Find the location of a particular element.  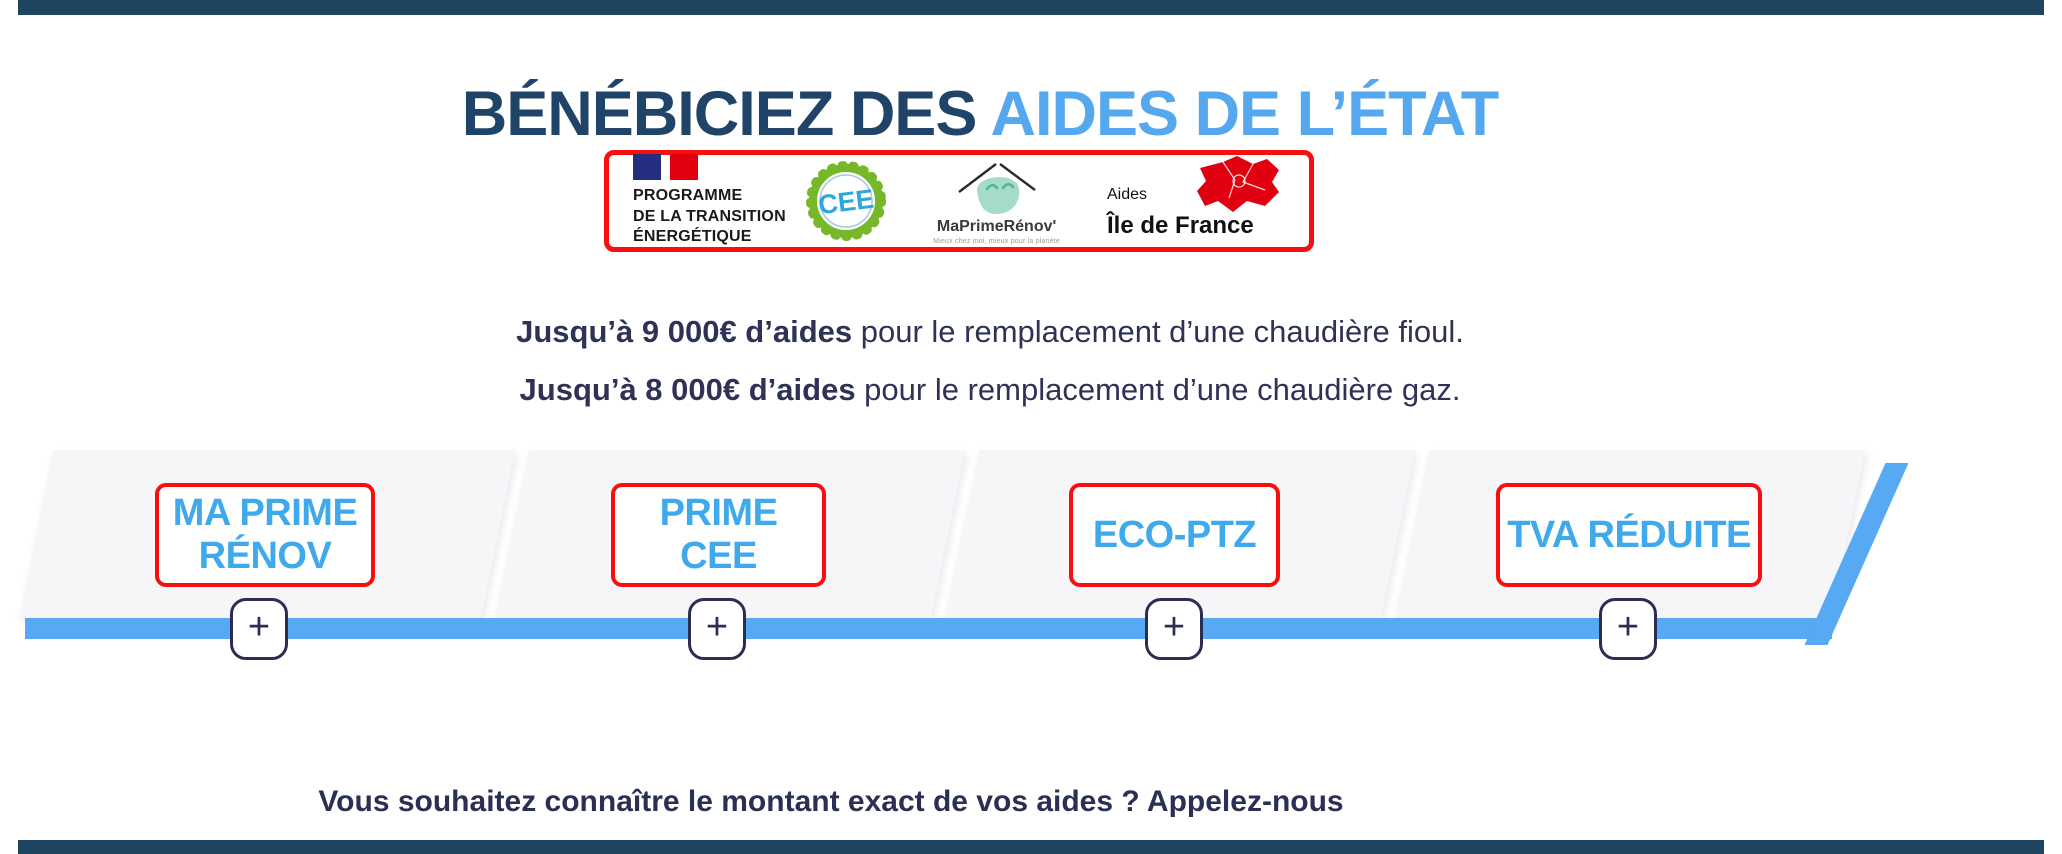

expand-button-ma-prime-renov: + is located at coordinates (259, 629).